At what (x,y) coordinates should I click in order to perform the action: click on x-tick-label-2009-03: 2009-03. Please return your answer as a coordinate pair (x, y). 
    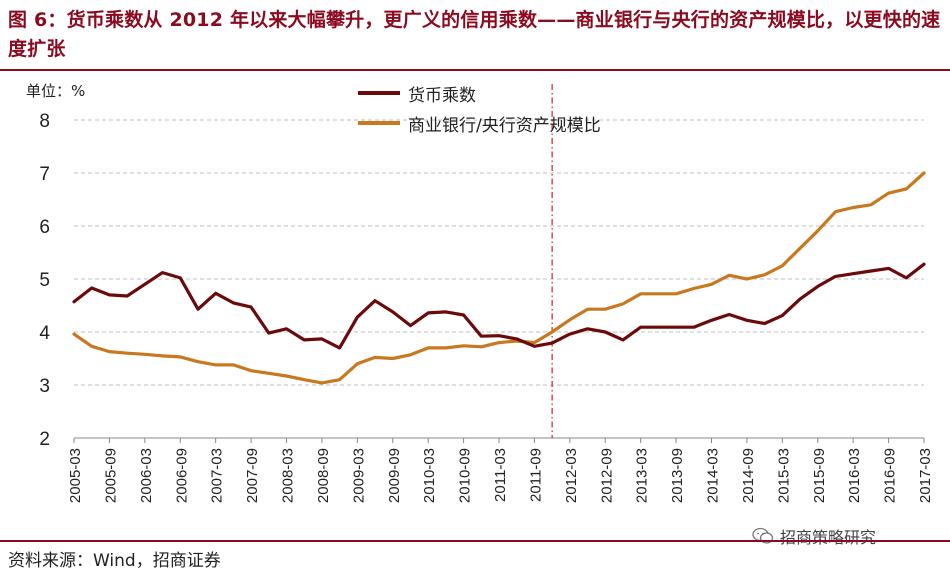
    Looking at the image, I should click on (358, 475).